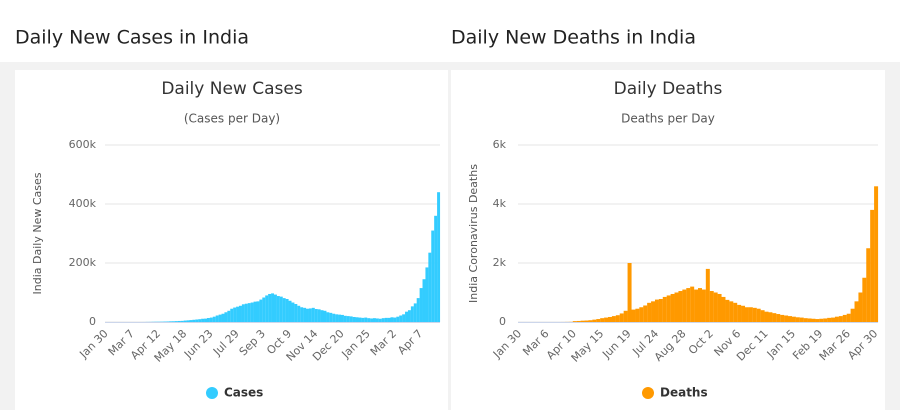  Describe the element at coordinates (473, 233) in the screenshot. I see `y-axis-title: India Coronavirus Deaths` at that location.